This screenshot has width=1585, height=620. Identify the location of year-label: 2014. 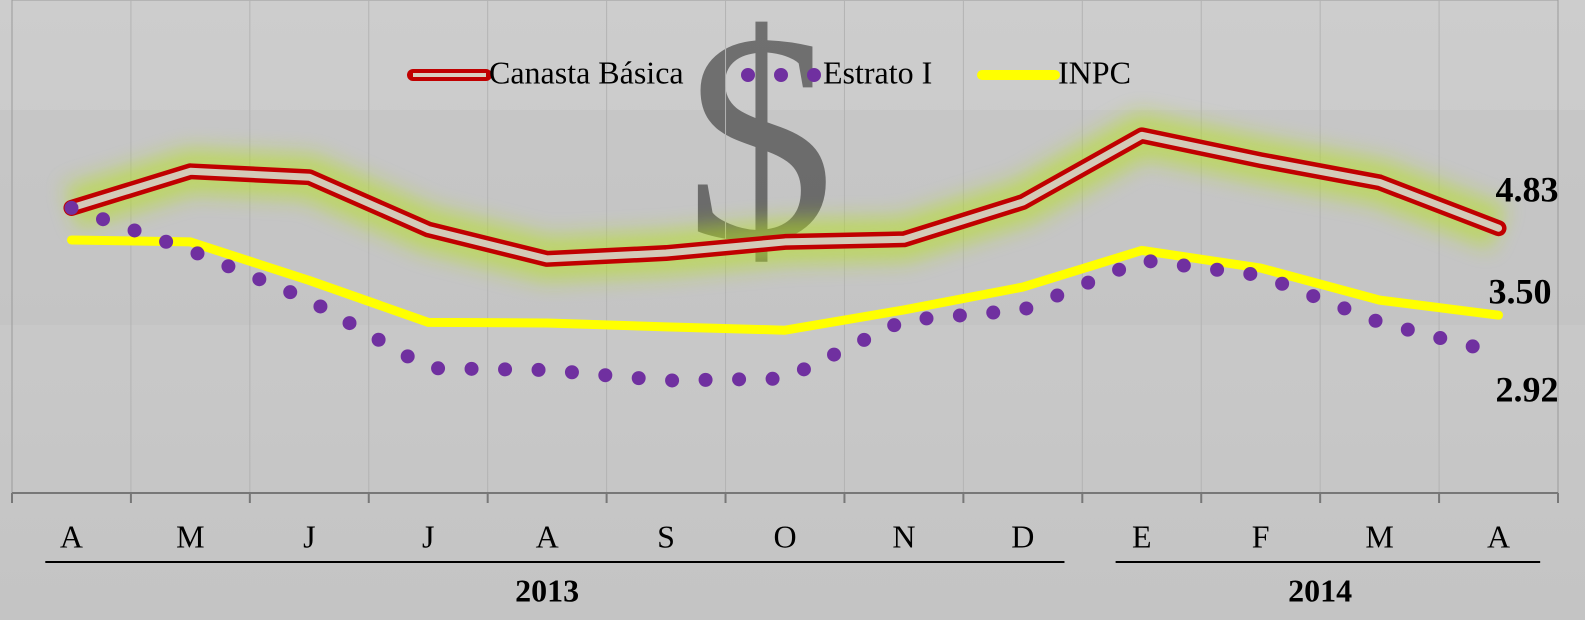
(1320, 590).